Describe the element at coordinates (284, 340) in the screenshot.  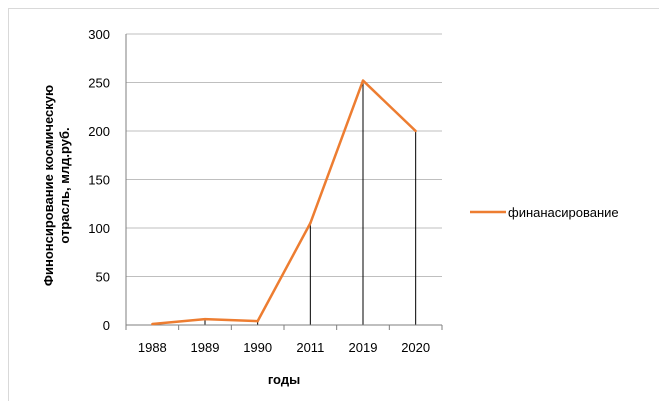
I see `x-tick-labels: 1988 1989 1990 2011 2019 2020` at that location.